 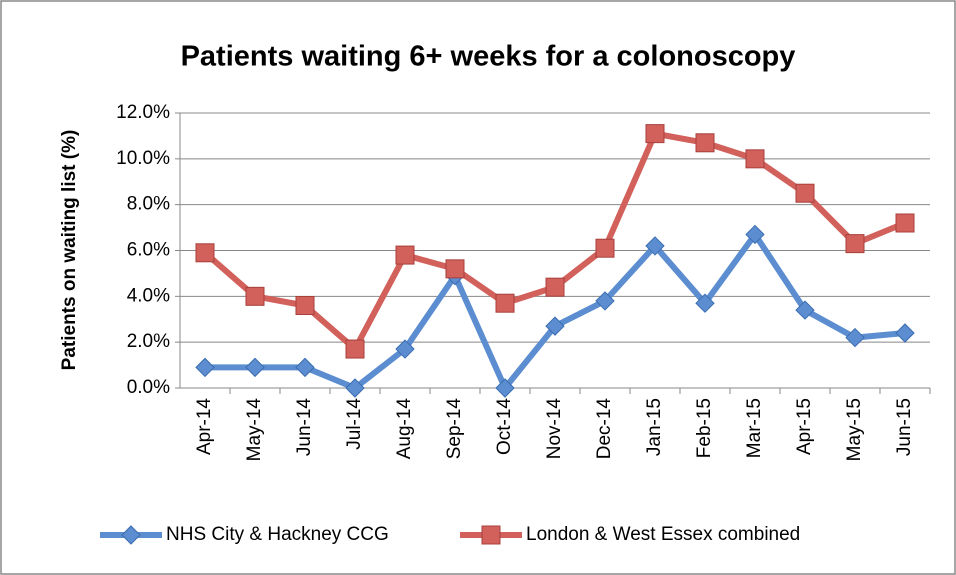 I want to click on x-tick-label: Nov-14, so click(x=554, y=429).